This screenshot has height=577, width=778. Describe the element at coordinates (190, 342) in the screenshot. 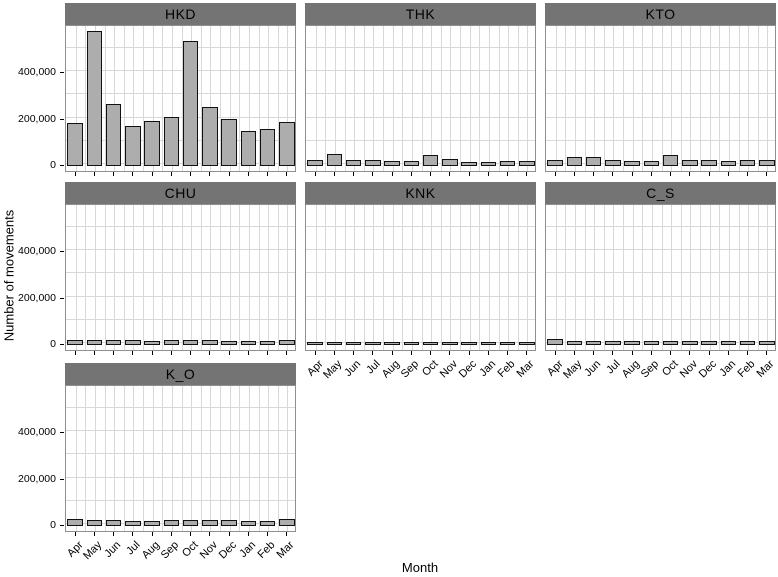

I see `bar-CHU-Oct` at that location.